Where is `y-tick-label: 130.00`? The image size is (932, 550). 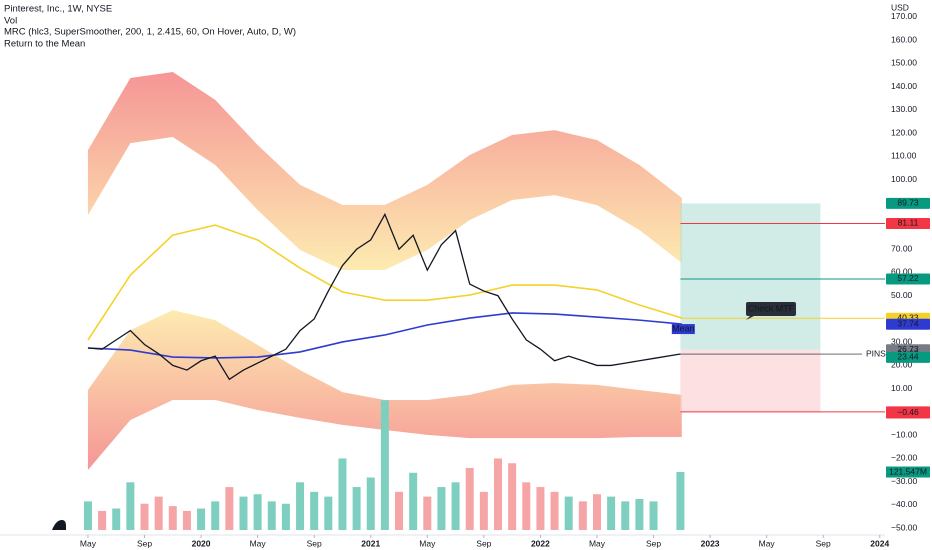 y-tick-label: 130.00 is located at coordinates (904, 109).